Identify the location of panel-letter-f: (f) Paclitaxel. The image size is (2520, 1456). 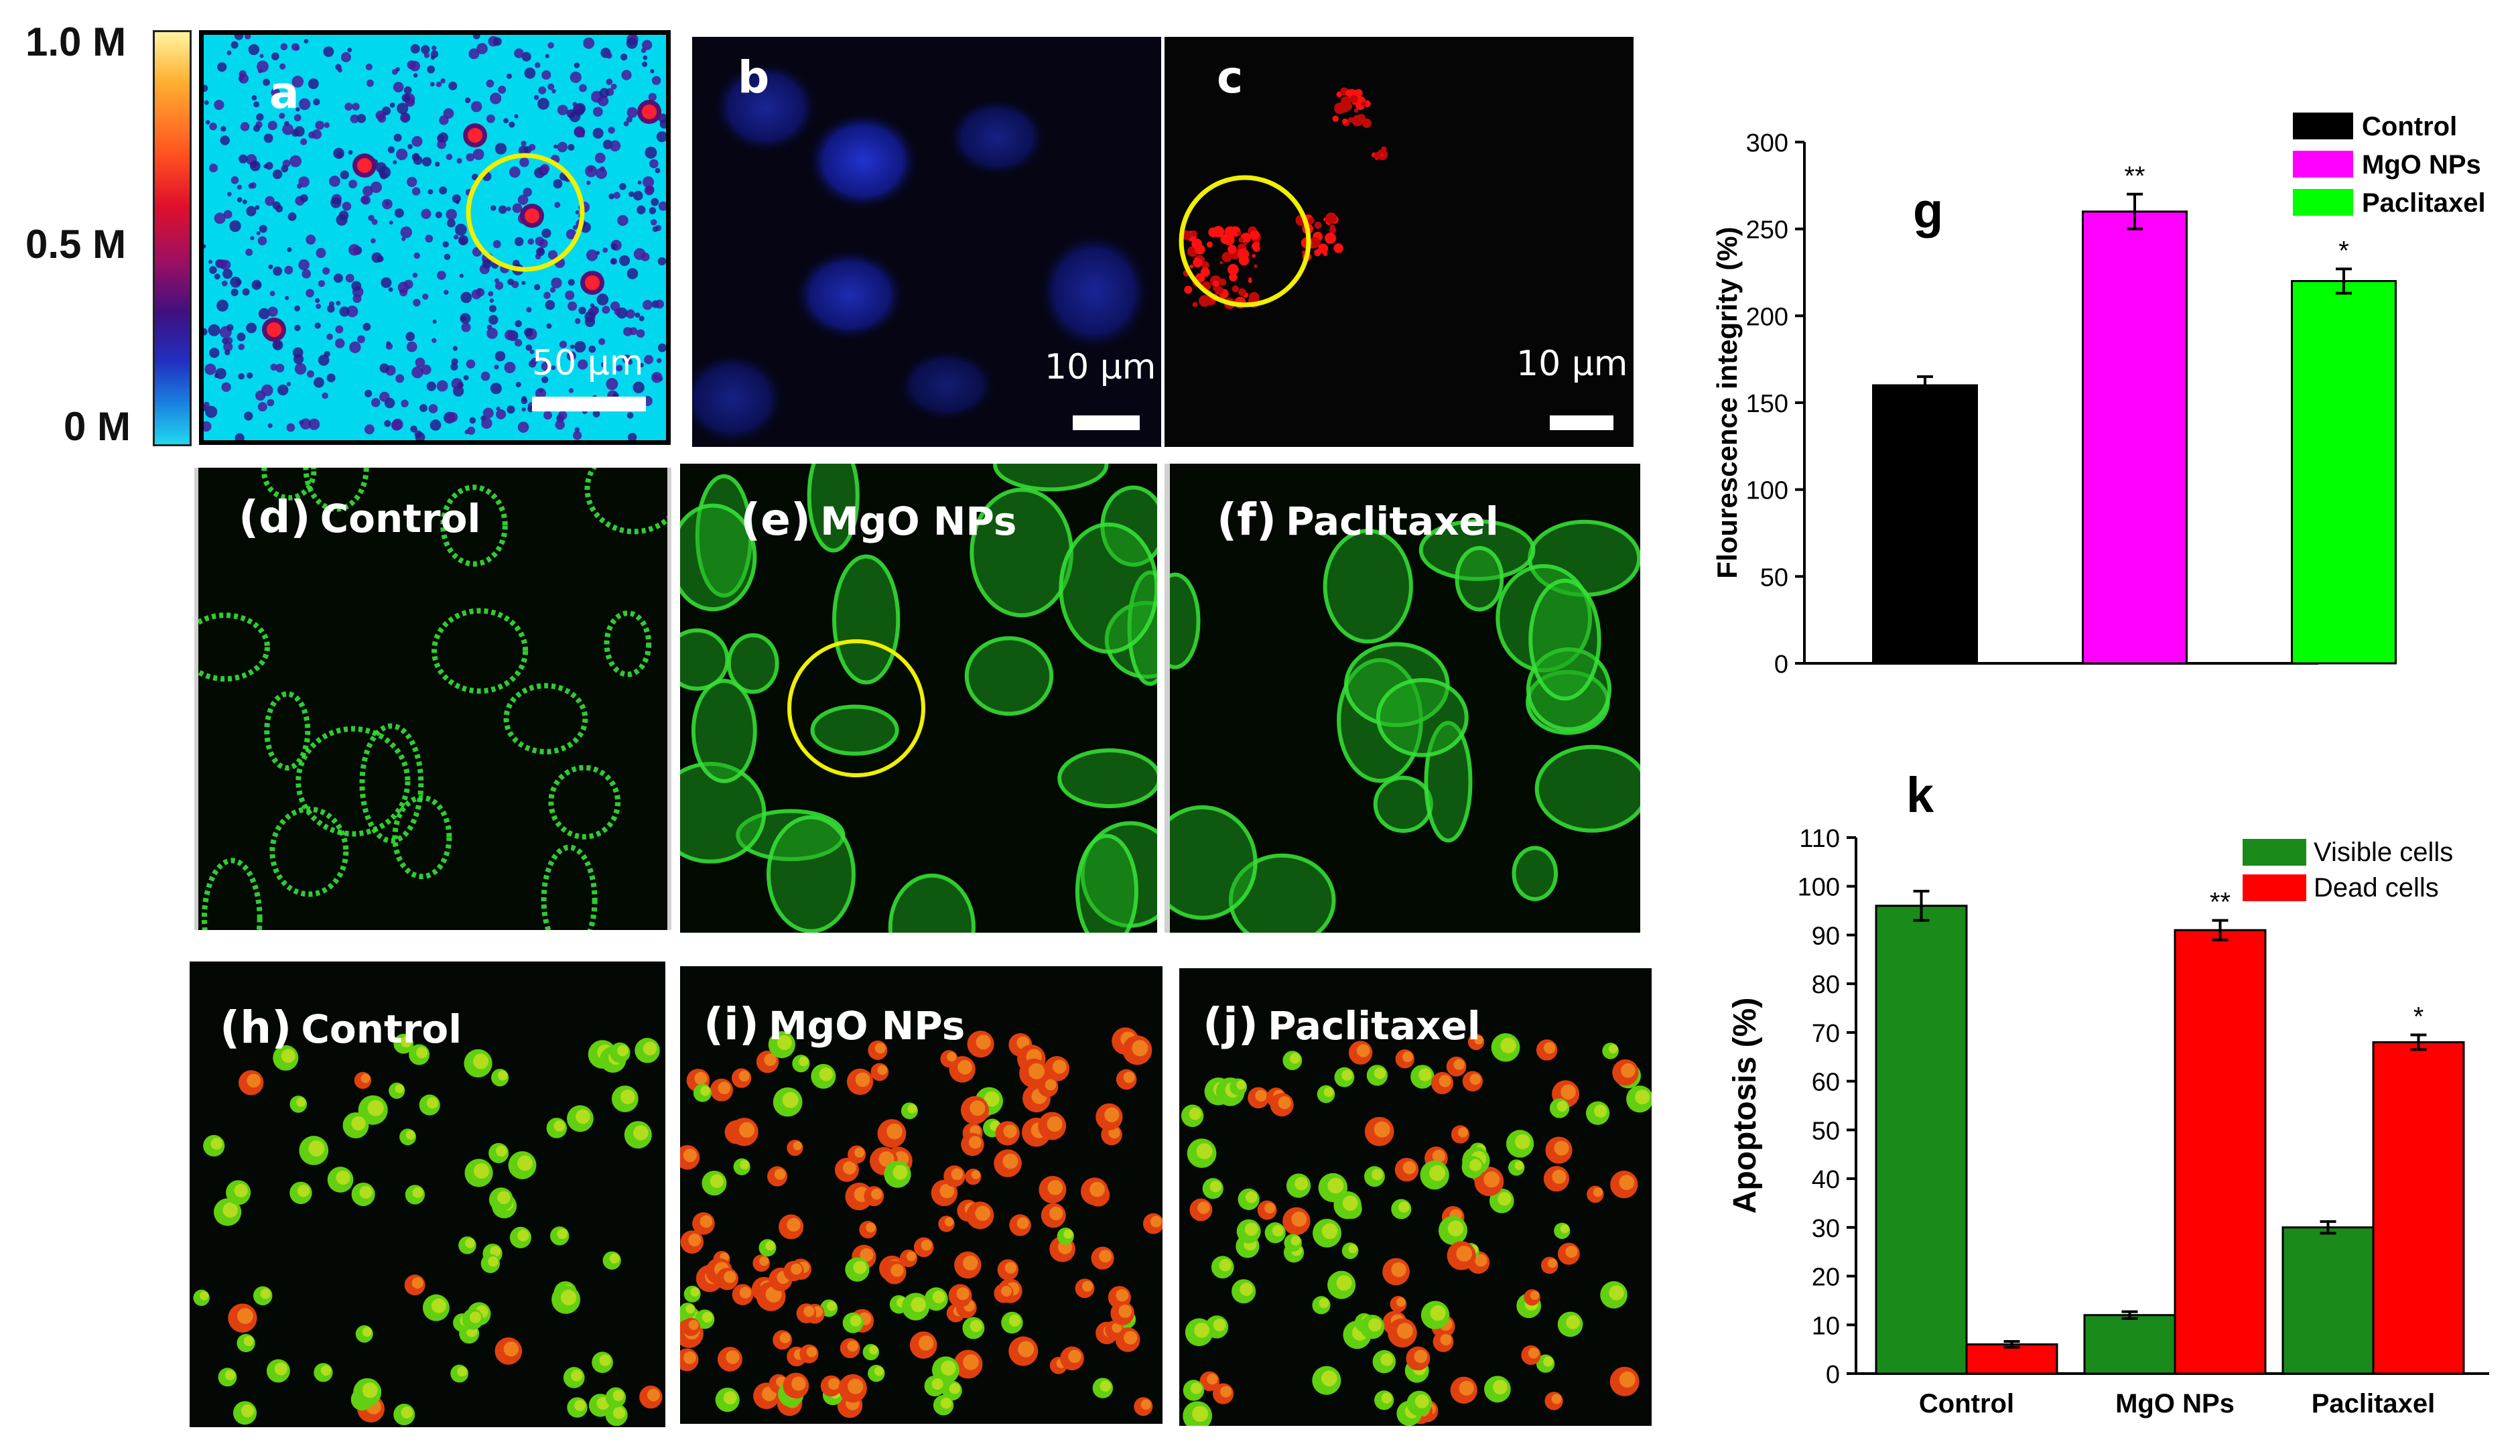
(1358, 519).